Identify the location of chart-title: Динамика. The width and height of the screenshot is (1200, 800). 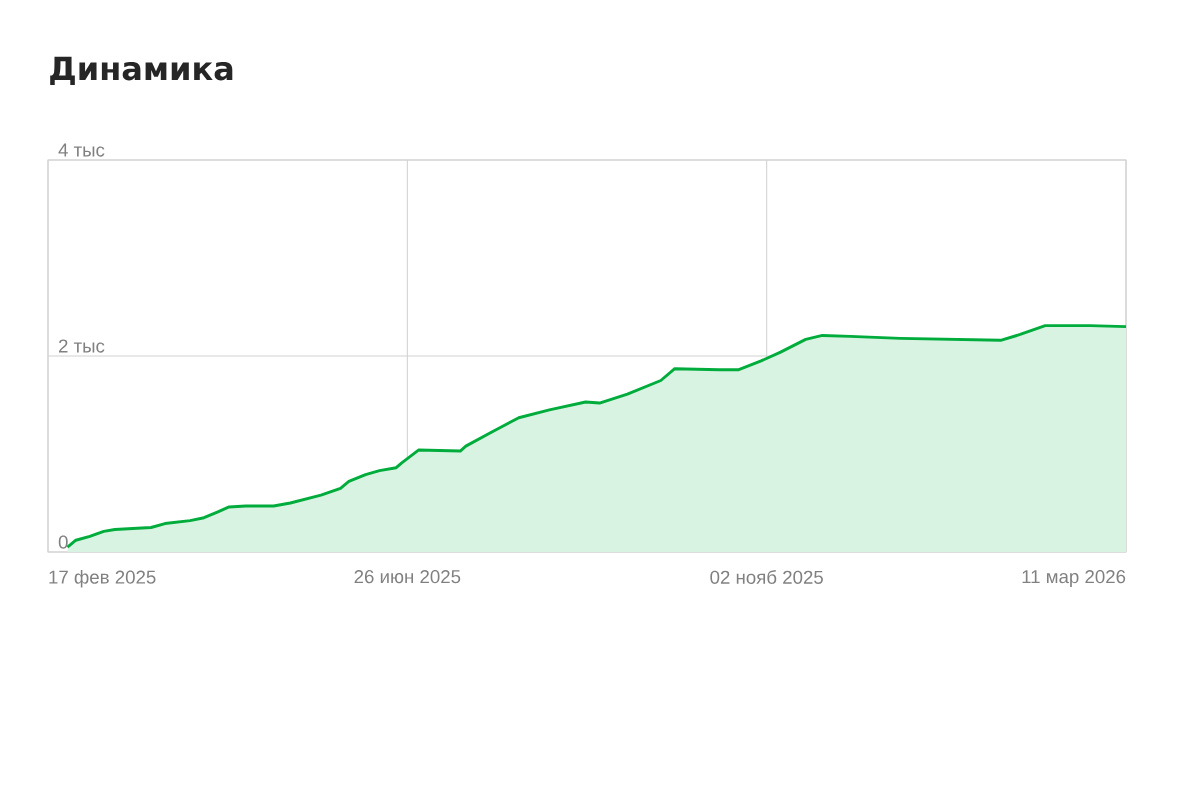
(141, 71).